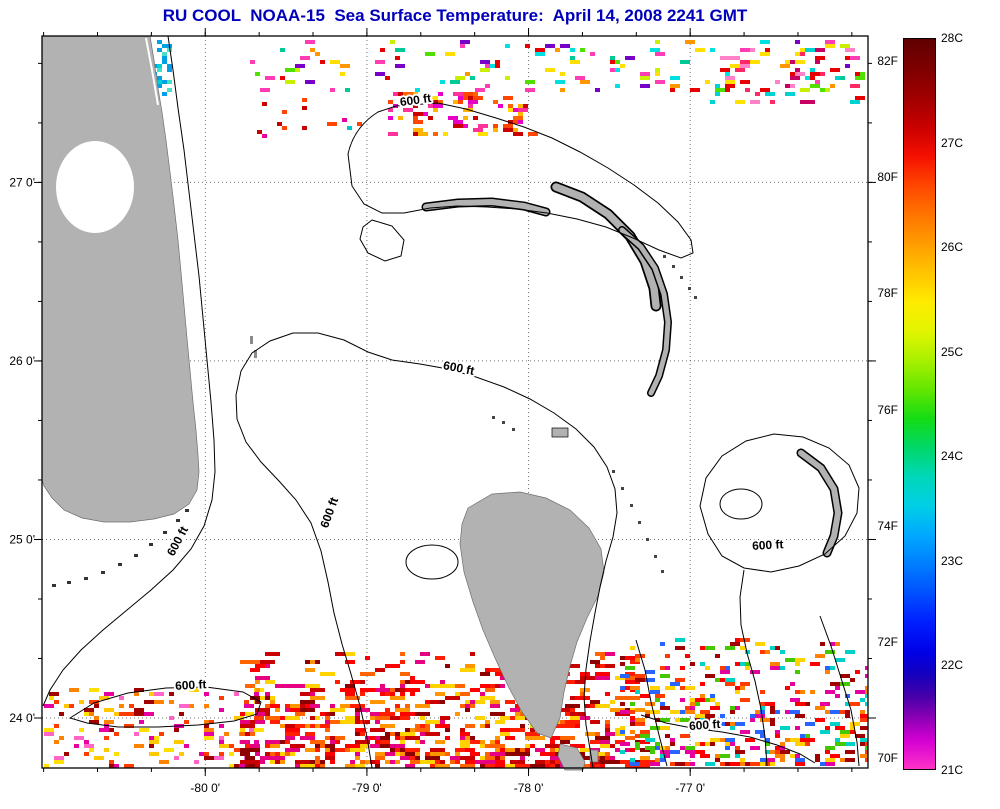  Describe the element at coordinates (680, 277) in the screenshot. I see `abaco-cays` at that location.